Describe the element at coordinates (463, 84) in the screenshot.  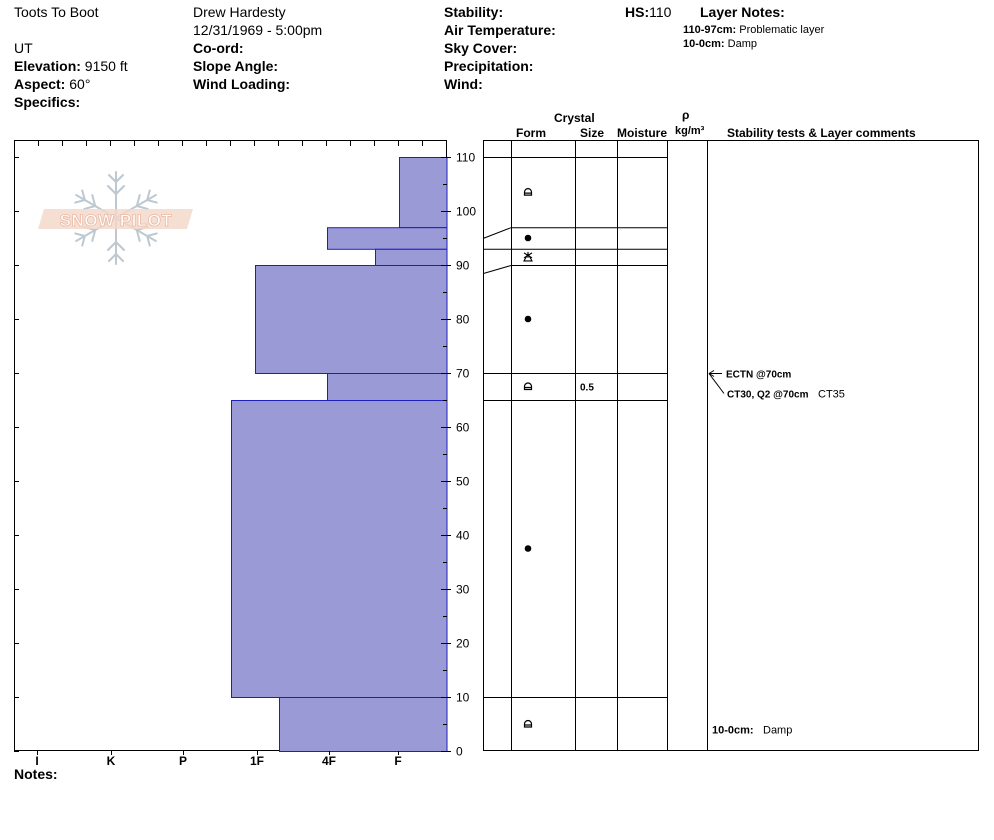
I see `wind-label: Wind:` at that location.